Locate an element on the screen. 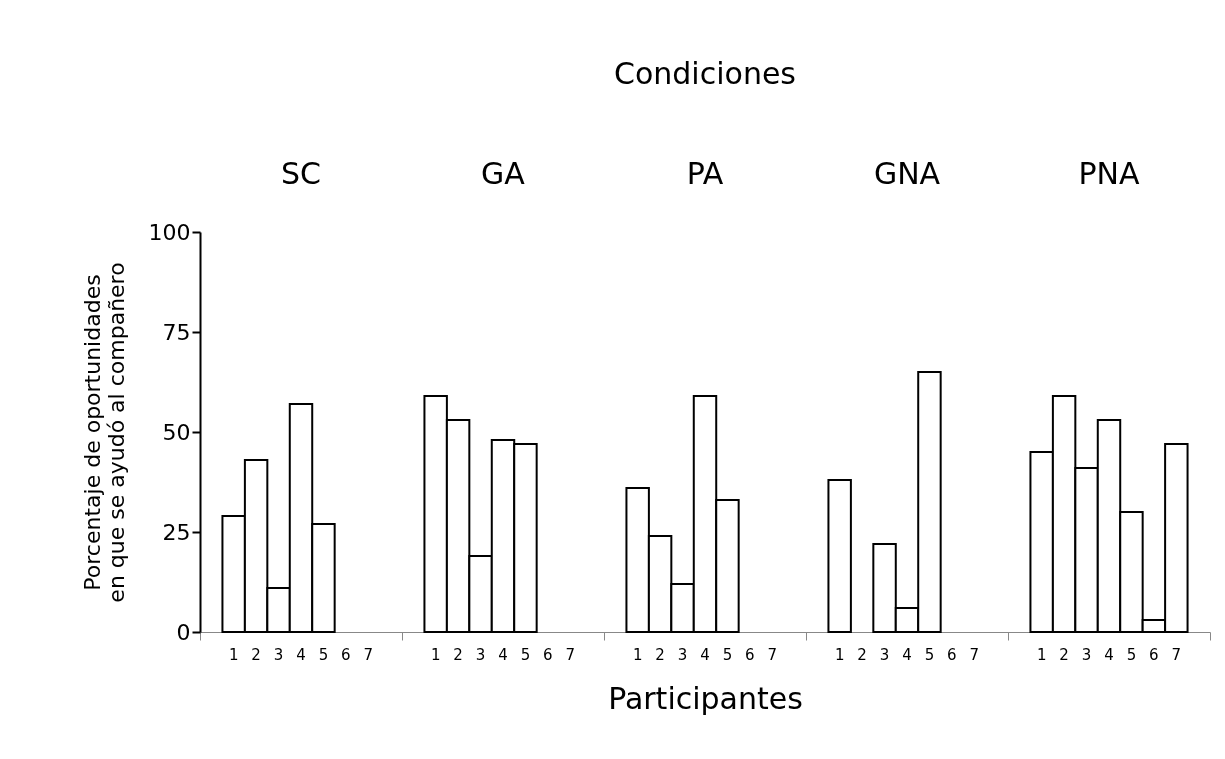  y-tick-label: 100 is located at coordinates (169, 232).